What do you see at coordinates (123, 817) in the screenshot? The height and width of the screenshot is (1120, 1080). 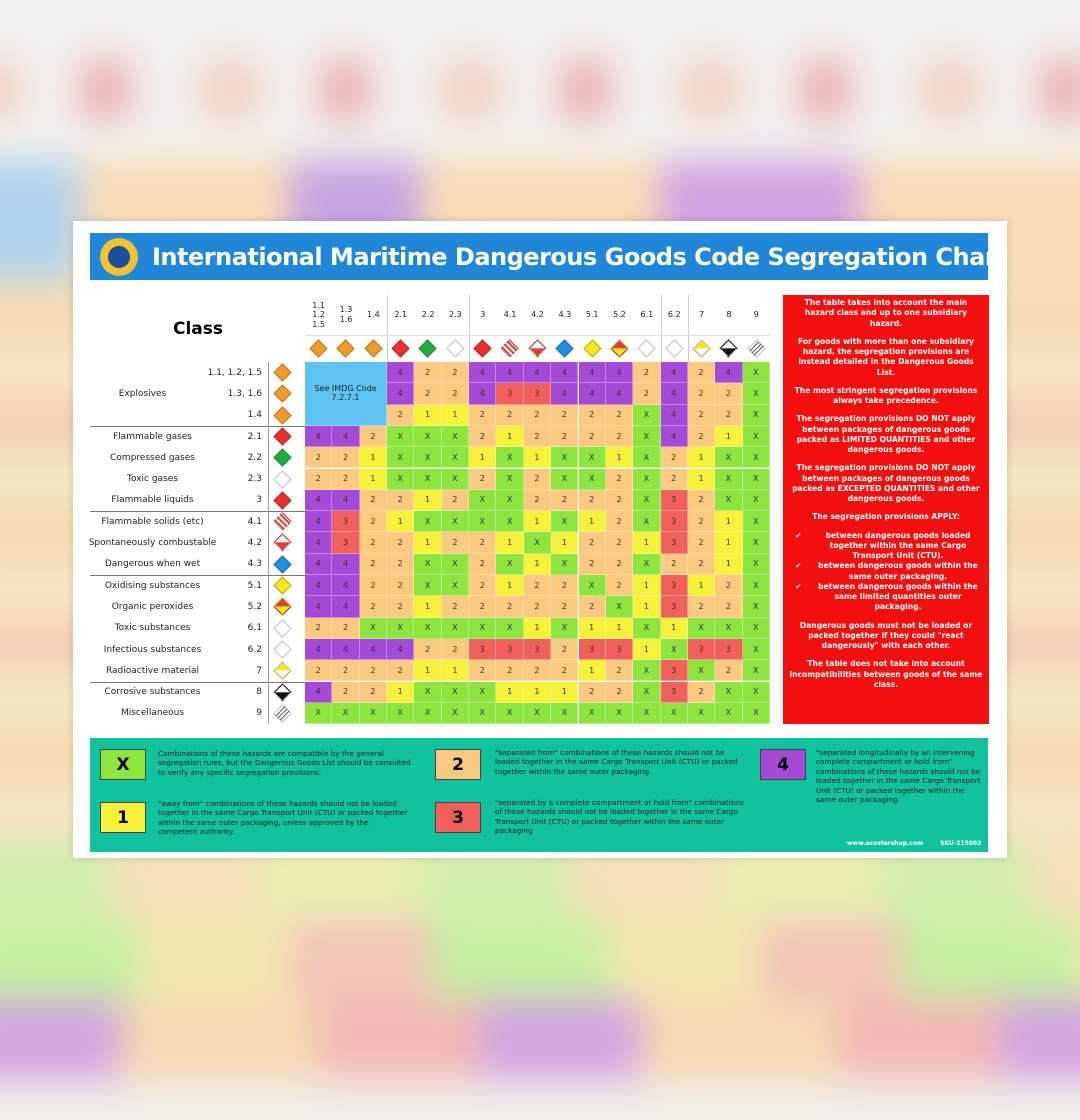 I see `legend-swatch-1: 1` at bounding box center [123, 817].